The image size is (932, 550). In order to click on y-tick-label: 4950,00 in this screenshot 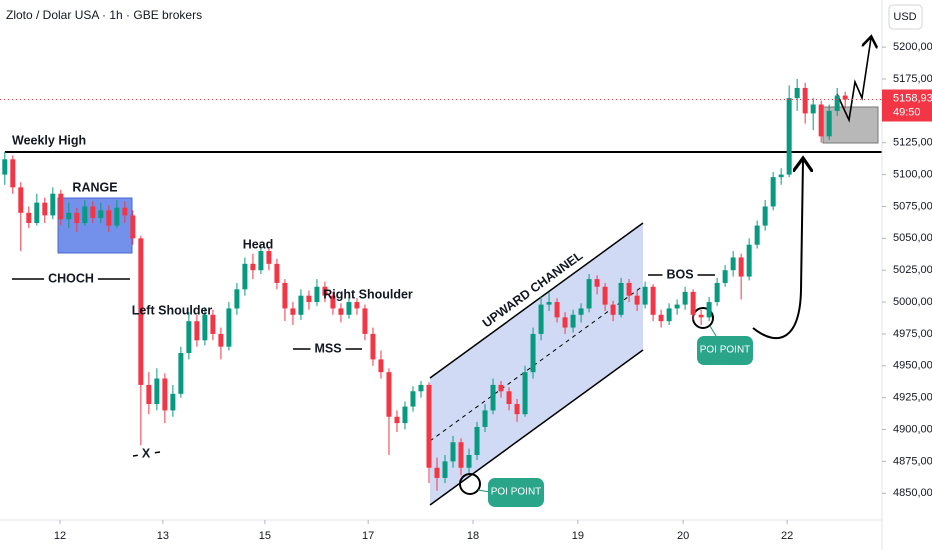, I will do `click(912, 366)`.